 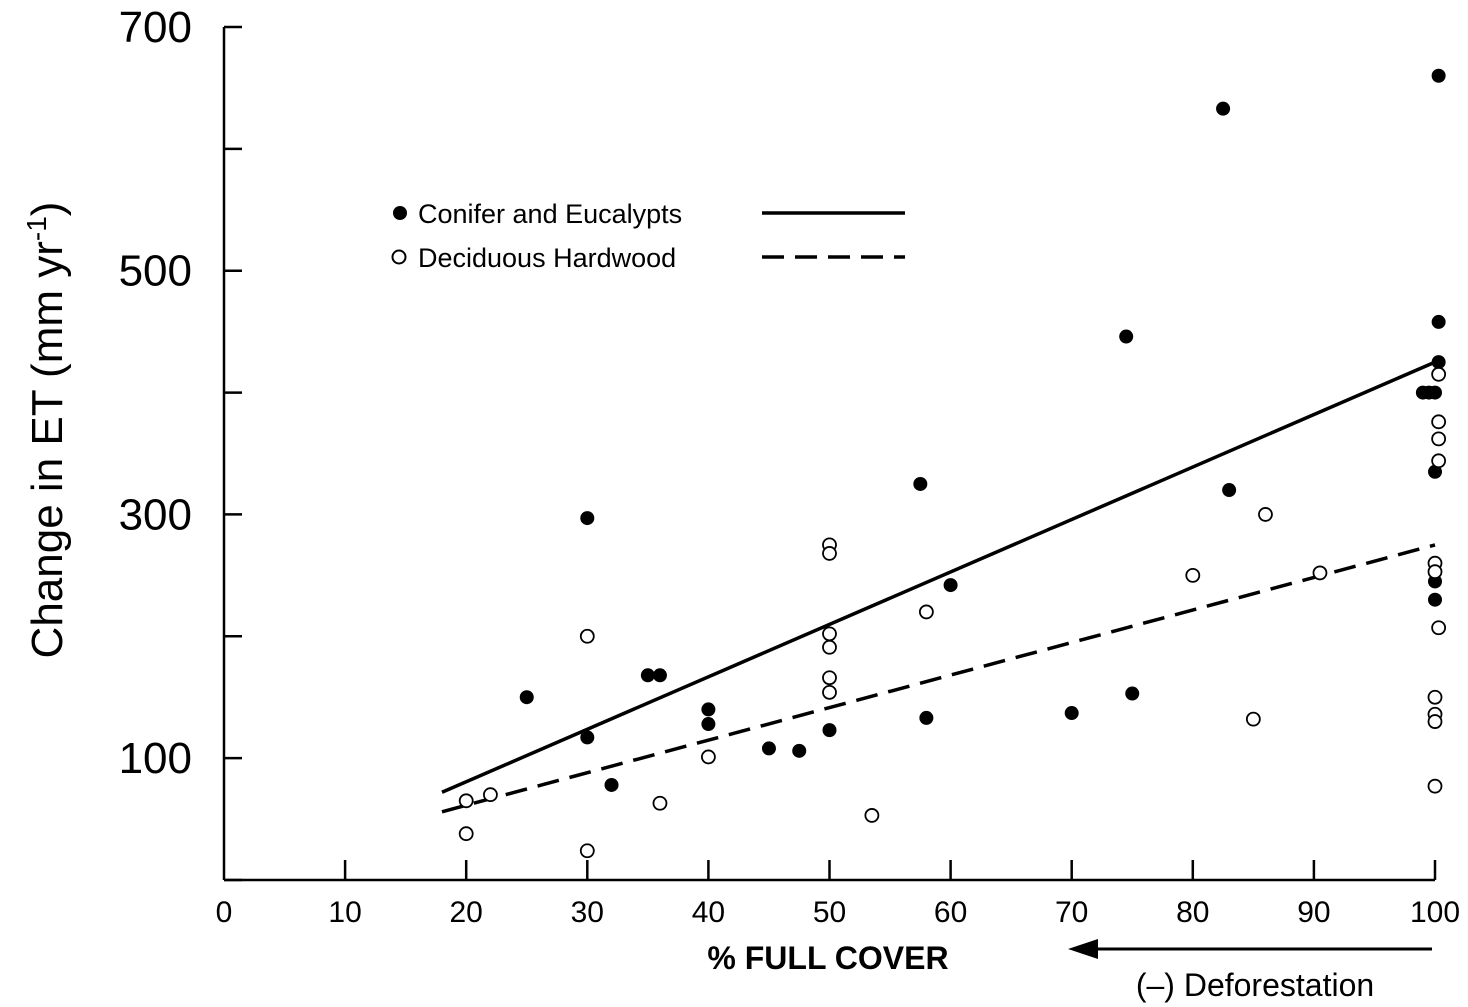 I want to click on deforestation-arrowhead, so click(x=1083, y=949).